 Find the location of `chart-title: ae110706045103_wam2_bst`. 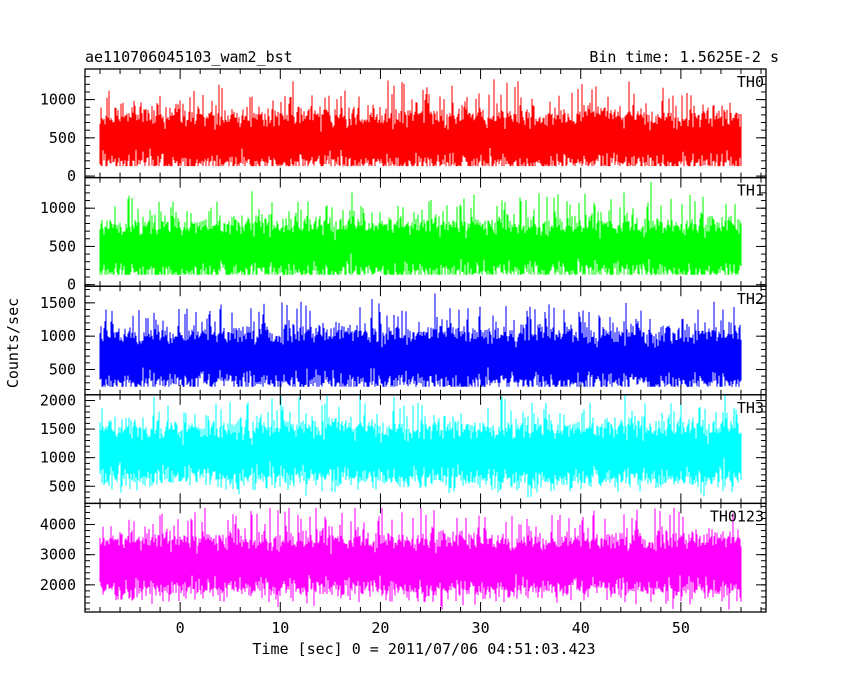

chart-title: ae110706045103_wam2_bst is located at coordinates (189, 57).